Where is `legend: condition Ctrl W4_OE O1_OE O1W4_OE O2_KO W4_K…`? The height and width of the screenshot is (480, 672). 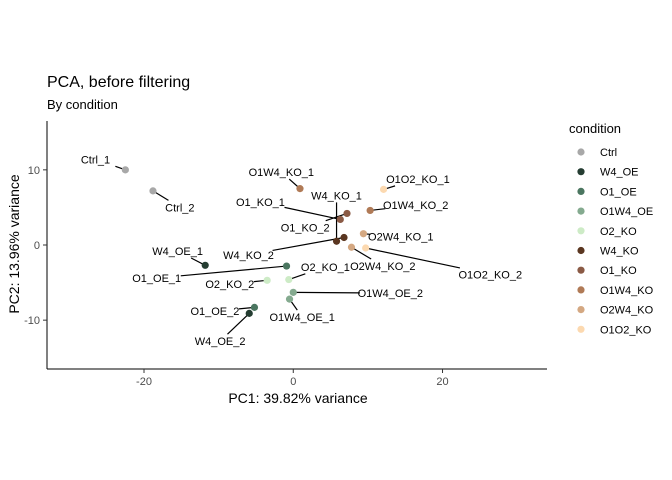
legend: condition Ctrl W4_OE O1_OE O1W4_OE O2_KO W4_K… is located at coordinates (611, 228).